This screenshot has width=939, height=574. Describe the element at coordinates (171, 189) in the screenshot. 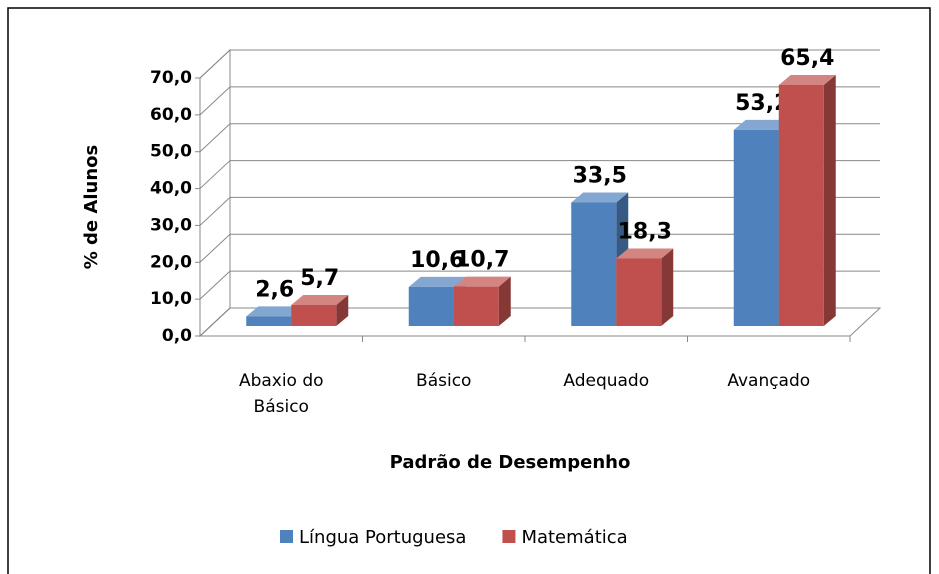

I see `y-tick-label: 40,0` at that location.